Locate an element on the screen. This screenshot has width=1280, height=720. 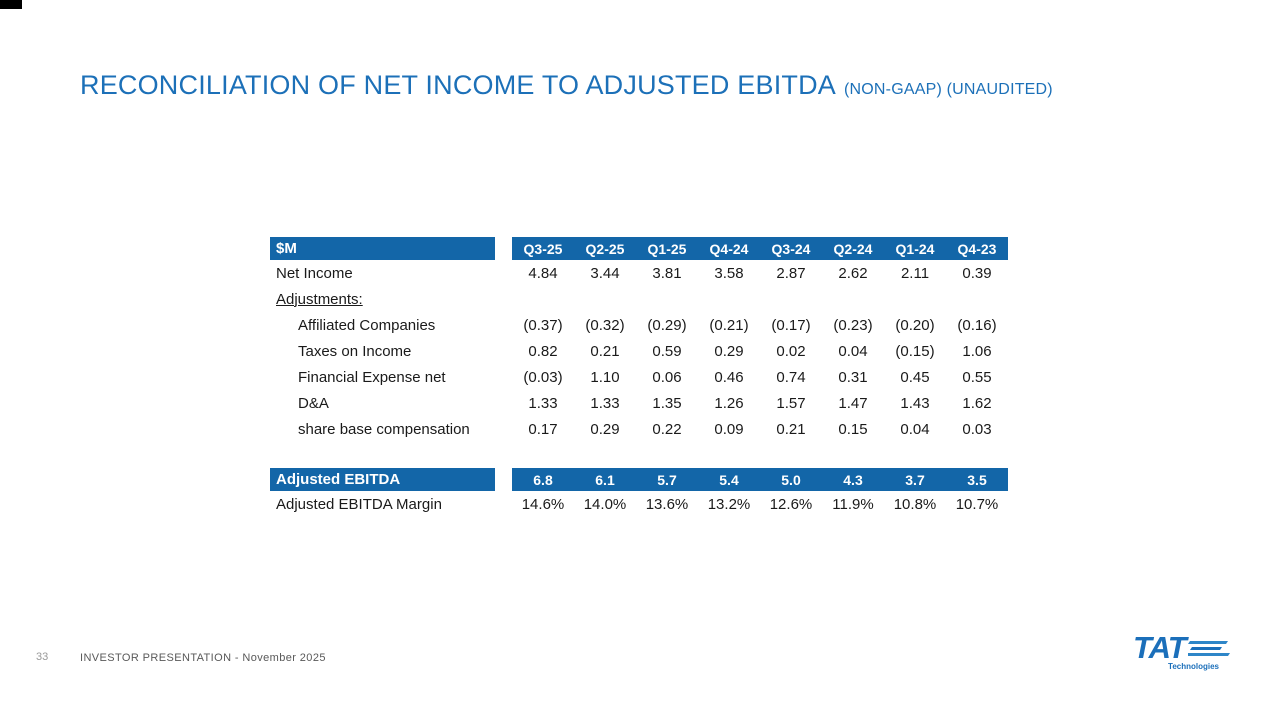
value-cell: 12.6% is located at coordinates (791, 504).